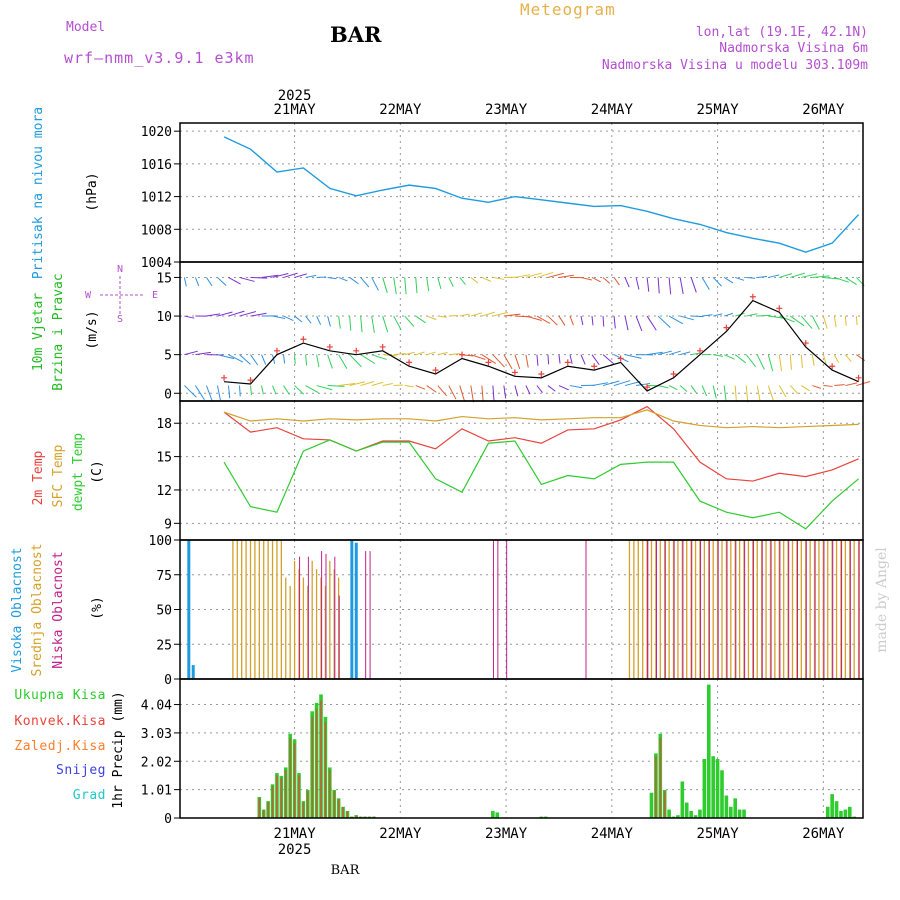 The height and width of the screenshot is (900, 900). I want to click on pressure-title: Pritisak na nivou mora, so click(38, 193).